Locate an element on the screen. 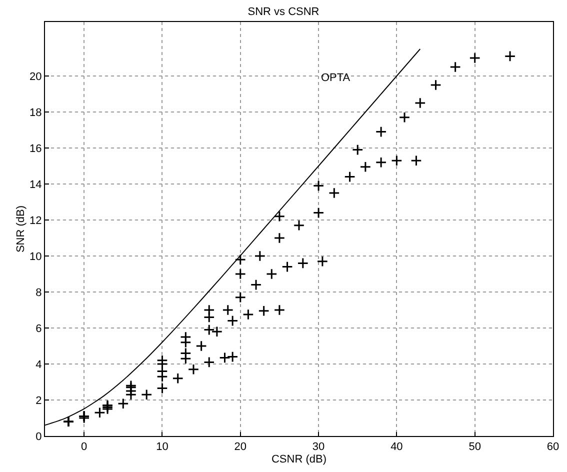  x-tick-label: 40 is located at coordinates (396, 447).